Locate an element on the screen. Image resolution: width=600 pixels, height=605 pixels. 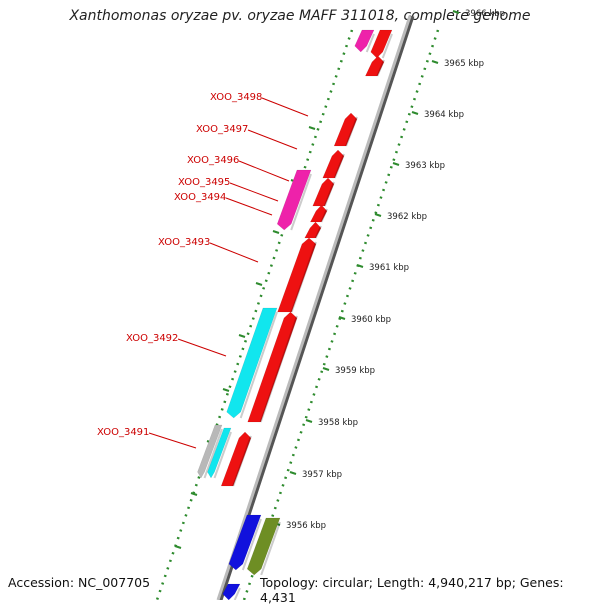
kbp-label: 3965 kbp is located at coordinates (464, 64).